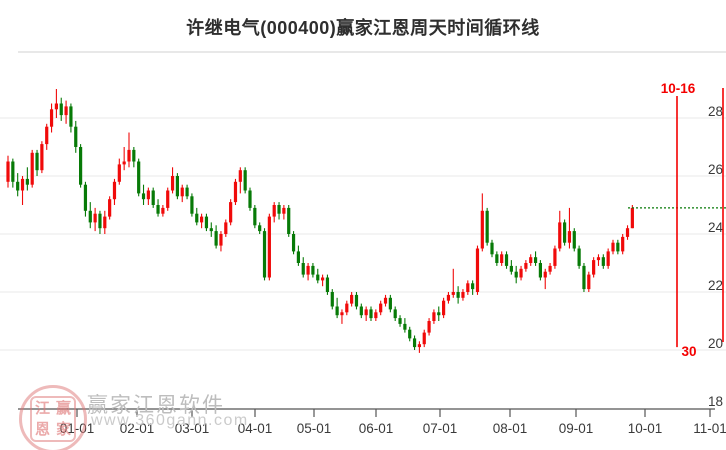 The height and width of the screenshot is (450, 726). Describe the element at coordinates (314, 428) in the screenshot. I see `x-axis-label: 05-01` at that location.